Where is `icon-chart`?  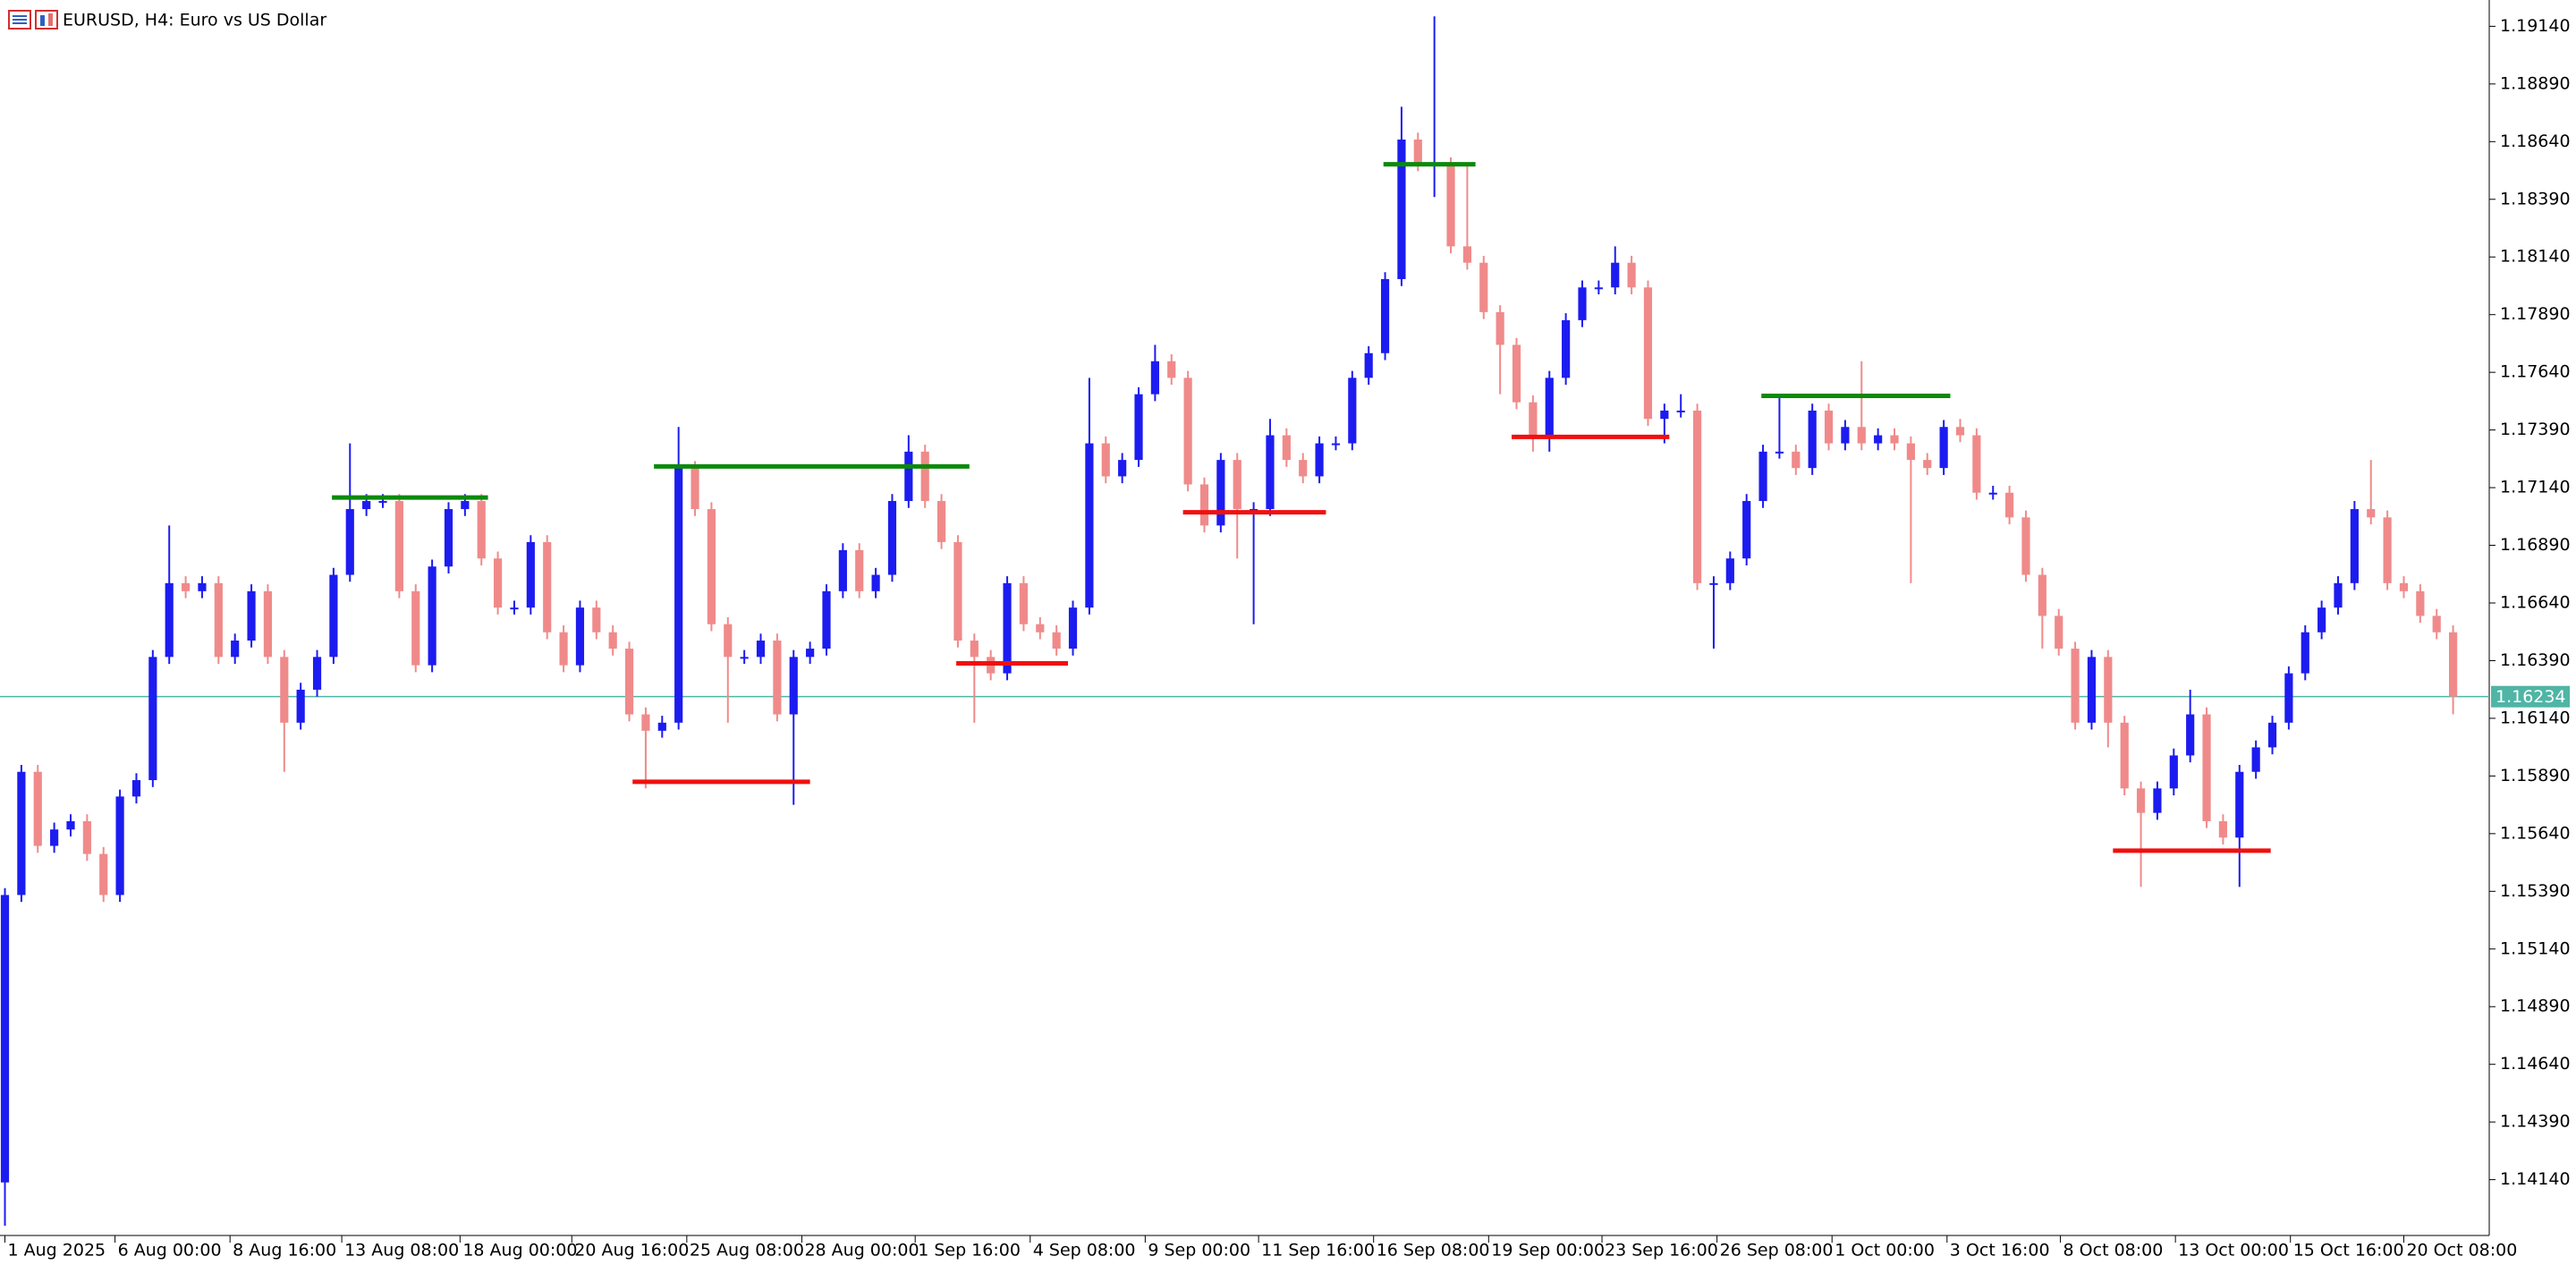
icon-chart is located at coordinates (46, 20).